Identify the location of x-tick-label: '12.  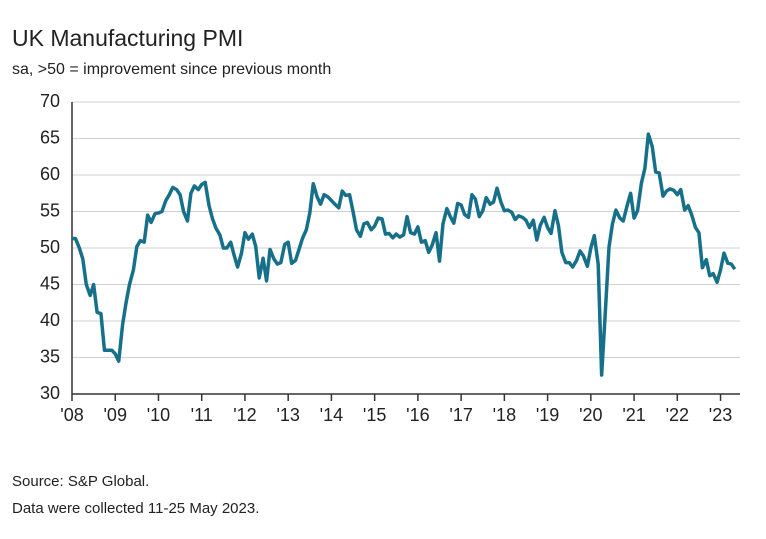
(244, 415).